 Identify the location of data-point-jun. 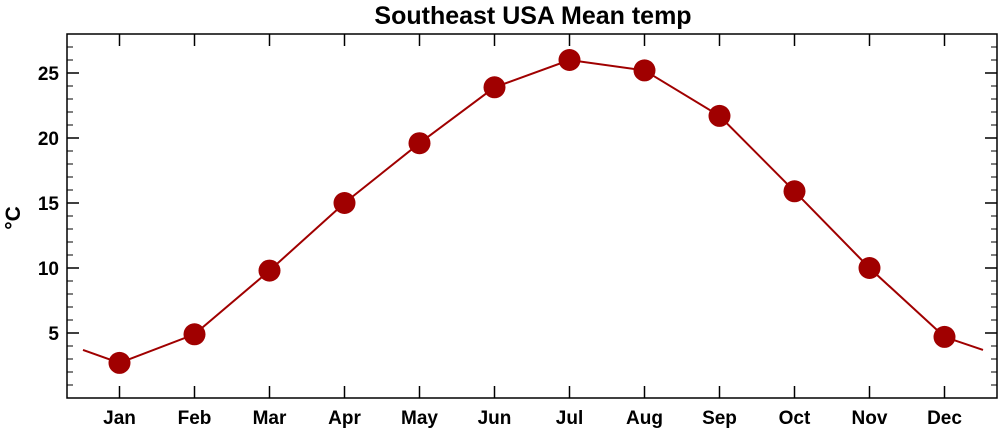
(494, 87).